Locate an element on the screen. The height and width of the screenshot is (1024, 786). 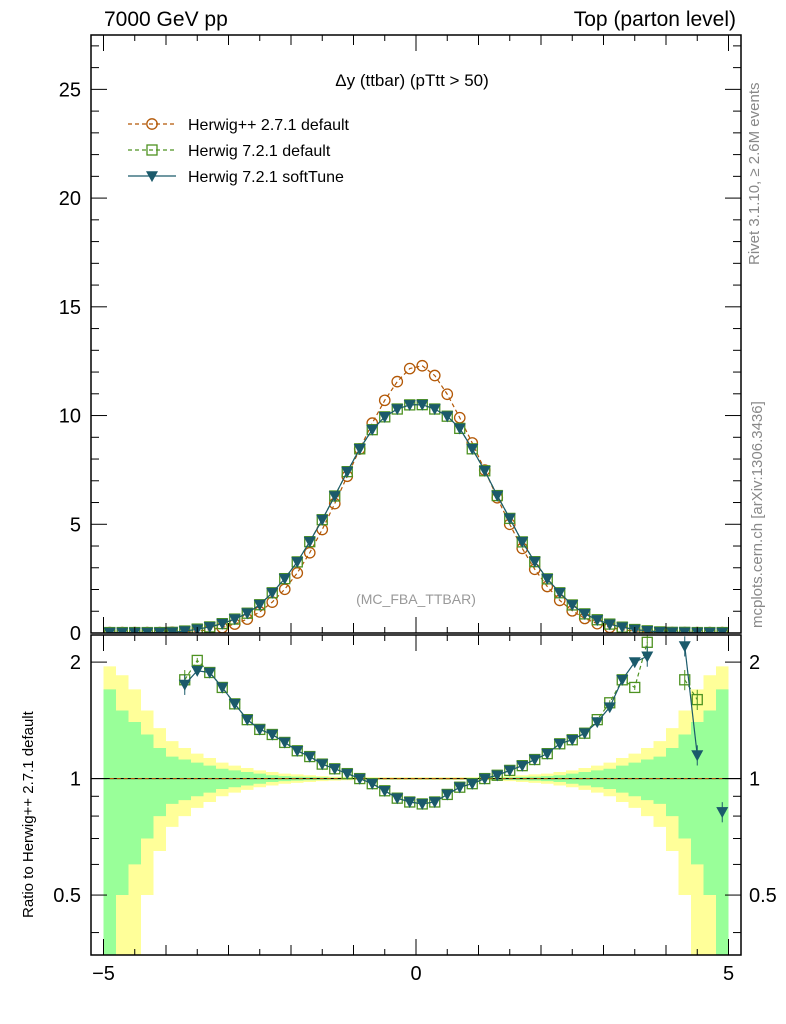
ratio-tick-label-left: 2 is located at coordinates (75, 663).